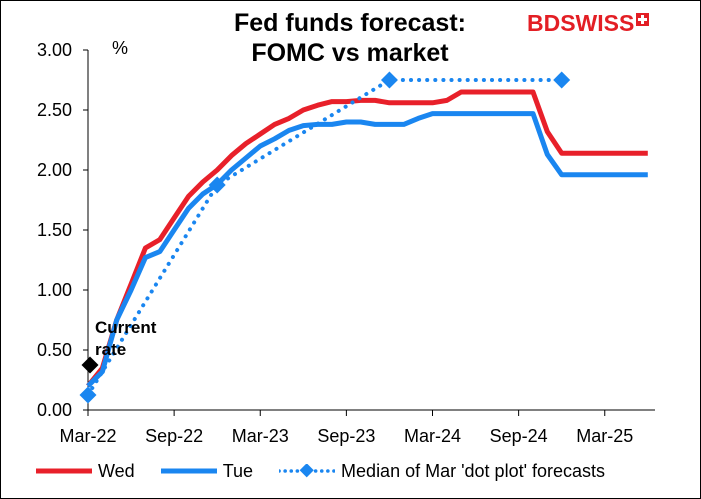 The height and width of the screenshot is (499, 701). I want to click on current-rate-label: rate, so click(110, 349).